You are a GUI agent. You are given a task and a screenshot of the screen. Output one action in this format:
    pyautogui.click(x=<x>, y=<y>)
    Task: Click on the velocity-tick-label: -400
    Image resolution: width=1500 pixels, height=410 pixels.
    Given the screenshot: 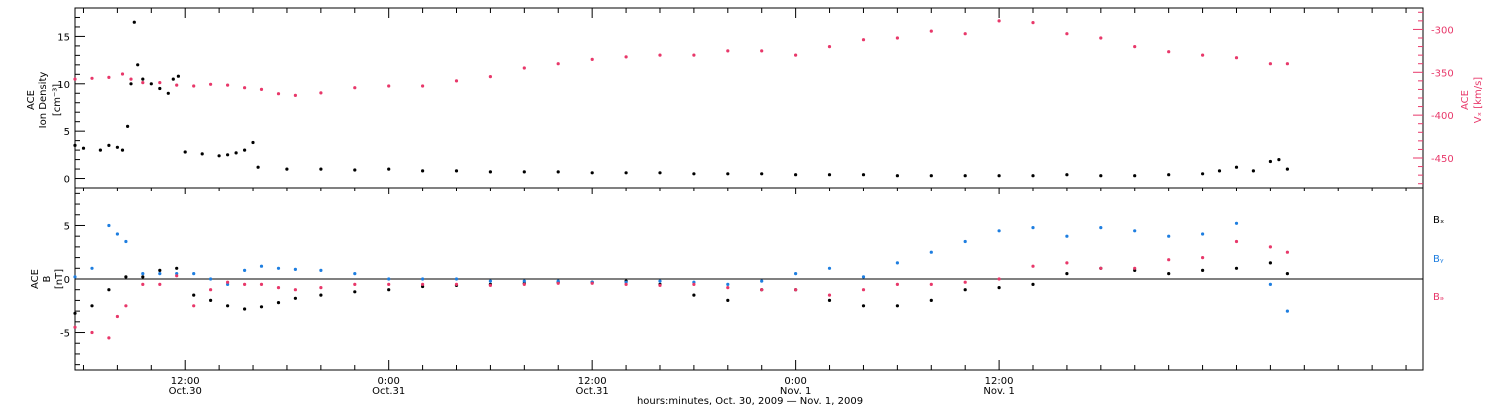 What is the action you would take?
    pyautogui.click(x=1442, y=116)
    